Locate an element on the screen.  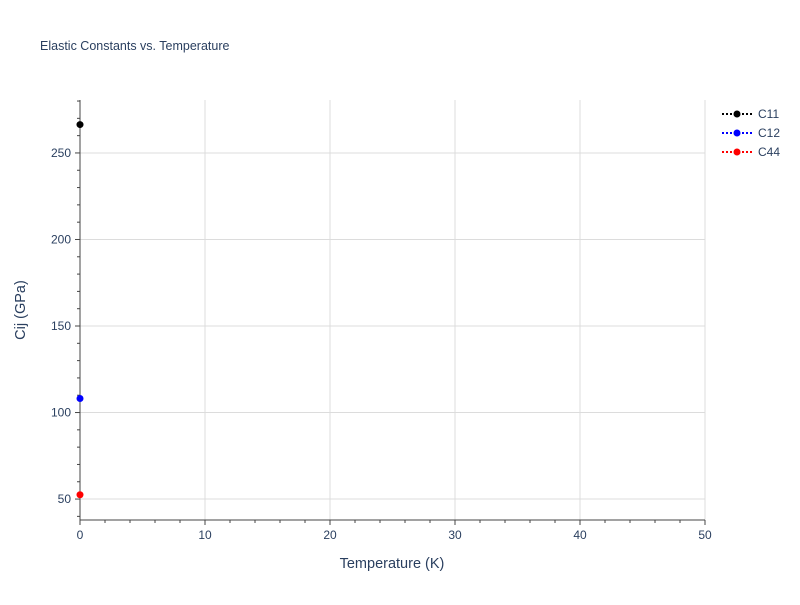
y-tick-label: 150 is located at coordinates (61, 326).